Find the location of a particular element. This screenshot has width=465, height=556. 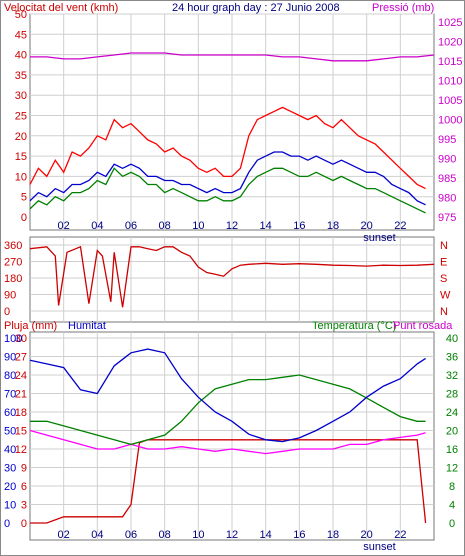

temperature-tick-label: 16 is located at coordinates (452, 450).